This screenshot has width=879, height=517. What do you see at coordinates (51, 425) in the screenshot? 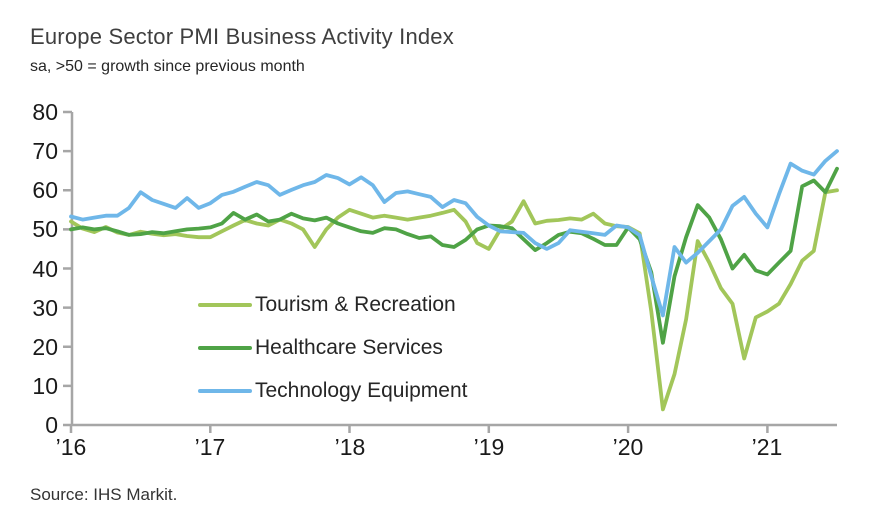
I see `y-axis-label: 0` at bounding box center [51, 425].